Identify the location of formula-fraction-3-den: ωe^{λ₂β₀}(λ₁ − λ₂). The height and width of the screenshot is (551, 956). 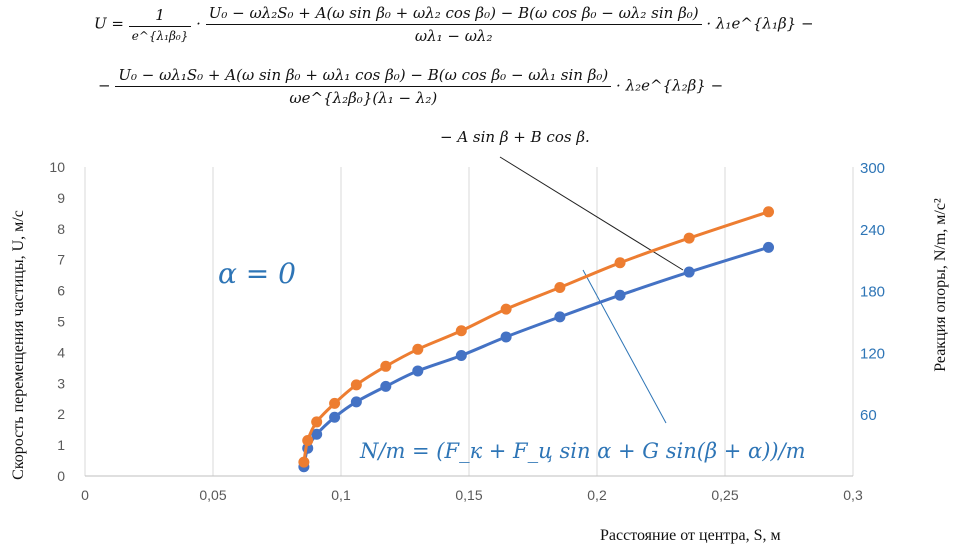
(363, 98).